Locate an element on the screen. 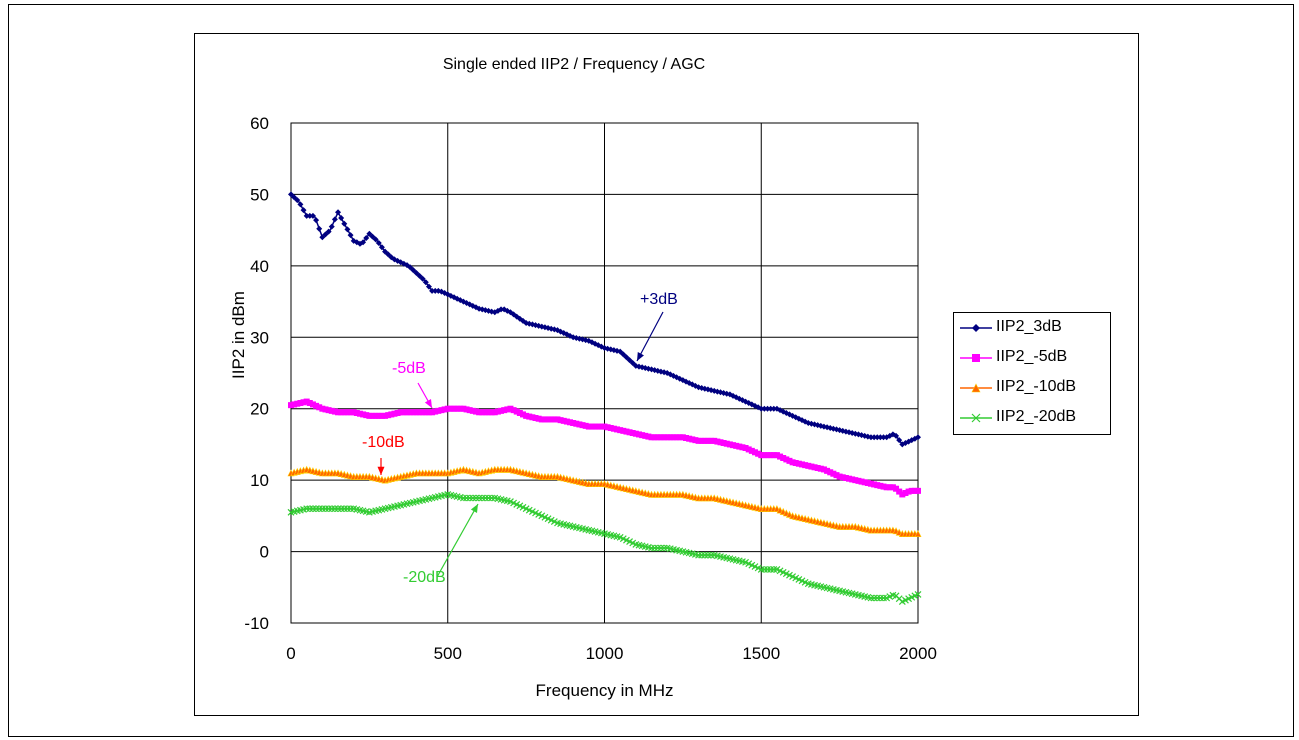  y-tick-label: 10 is located at coordinates (259, 480).